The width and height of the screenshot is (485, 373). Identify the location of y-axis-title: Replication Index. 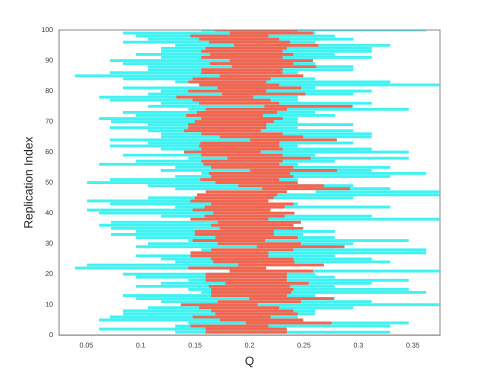
(29, 182).